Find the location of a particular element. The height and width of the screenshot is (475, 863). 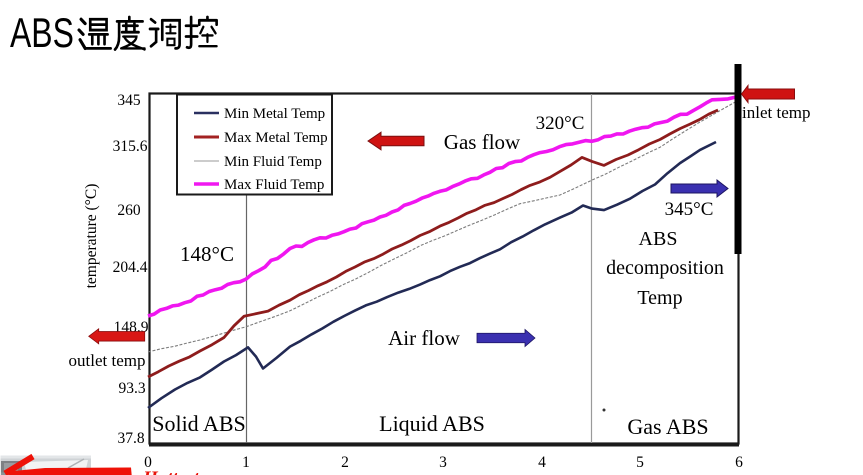

svg-text: 37.8 is located at coordinates (130, 438).